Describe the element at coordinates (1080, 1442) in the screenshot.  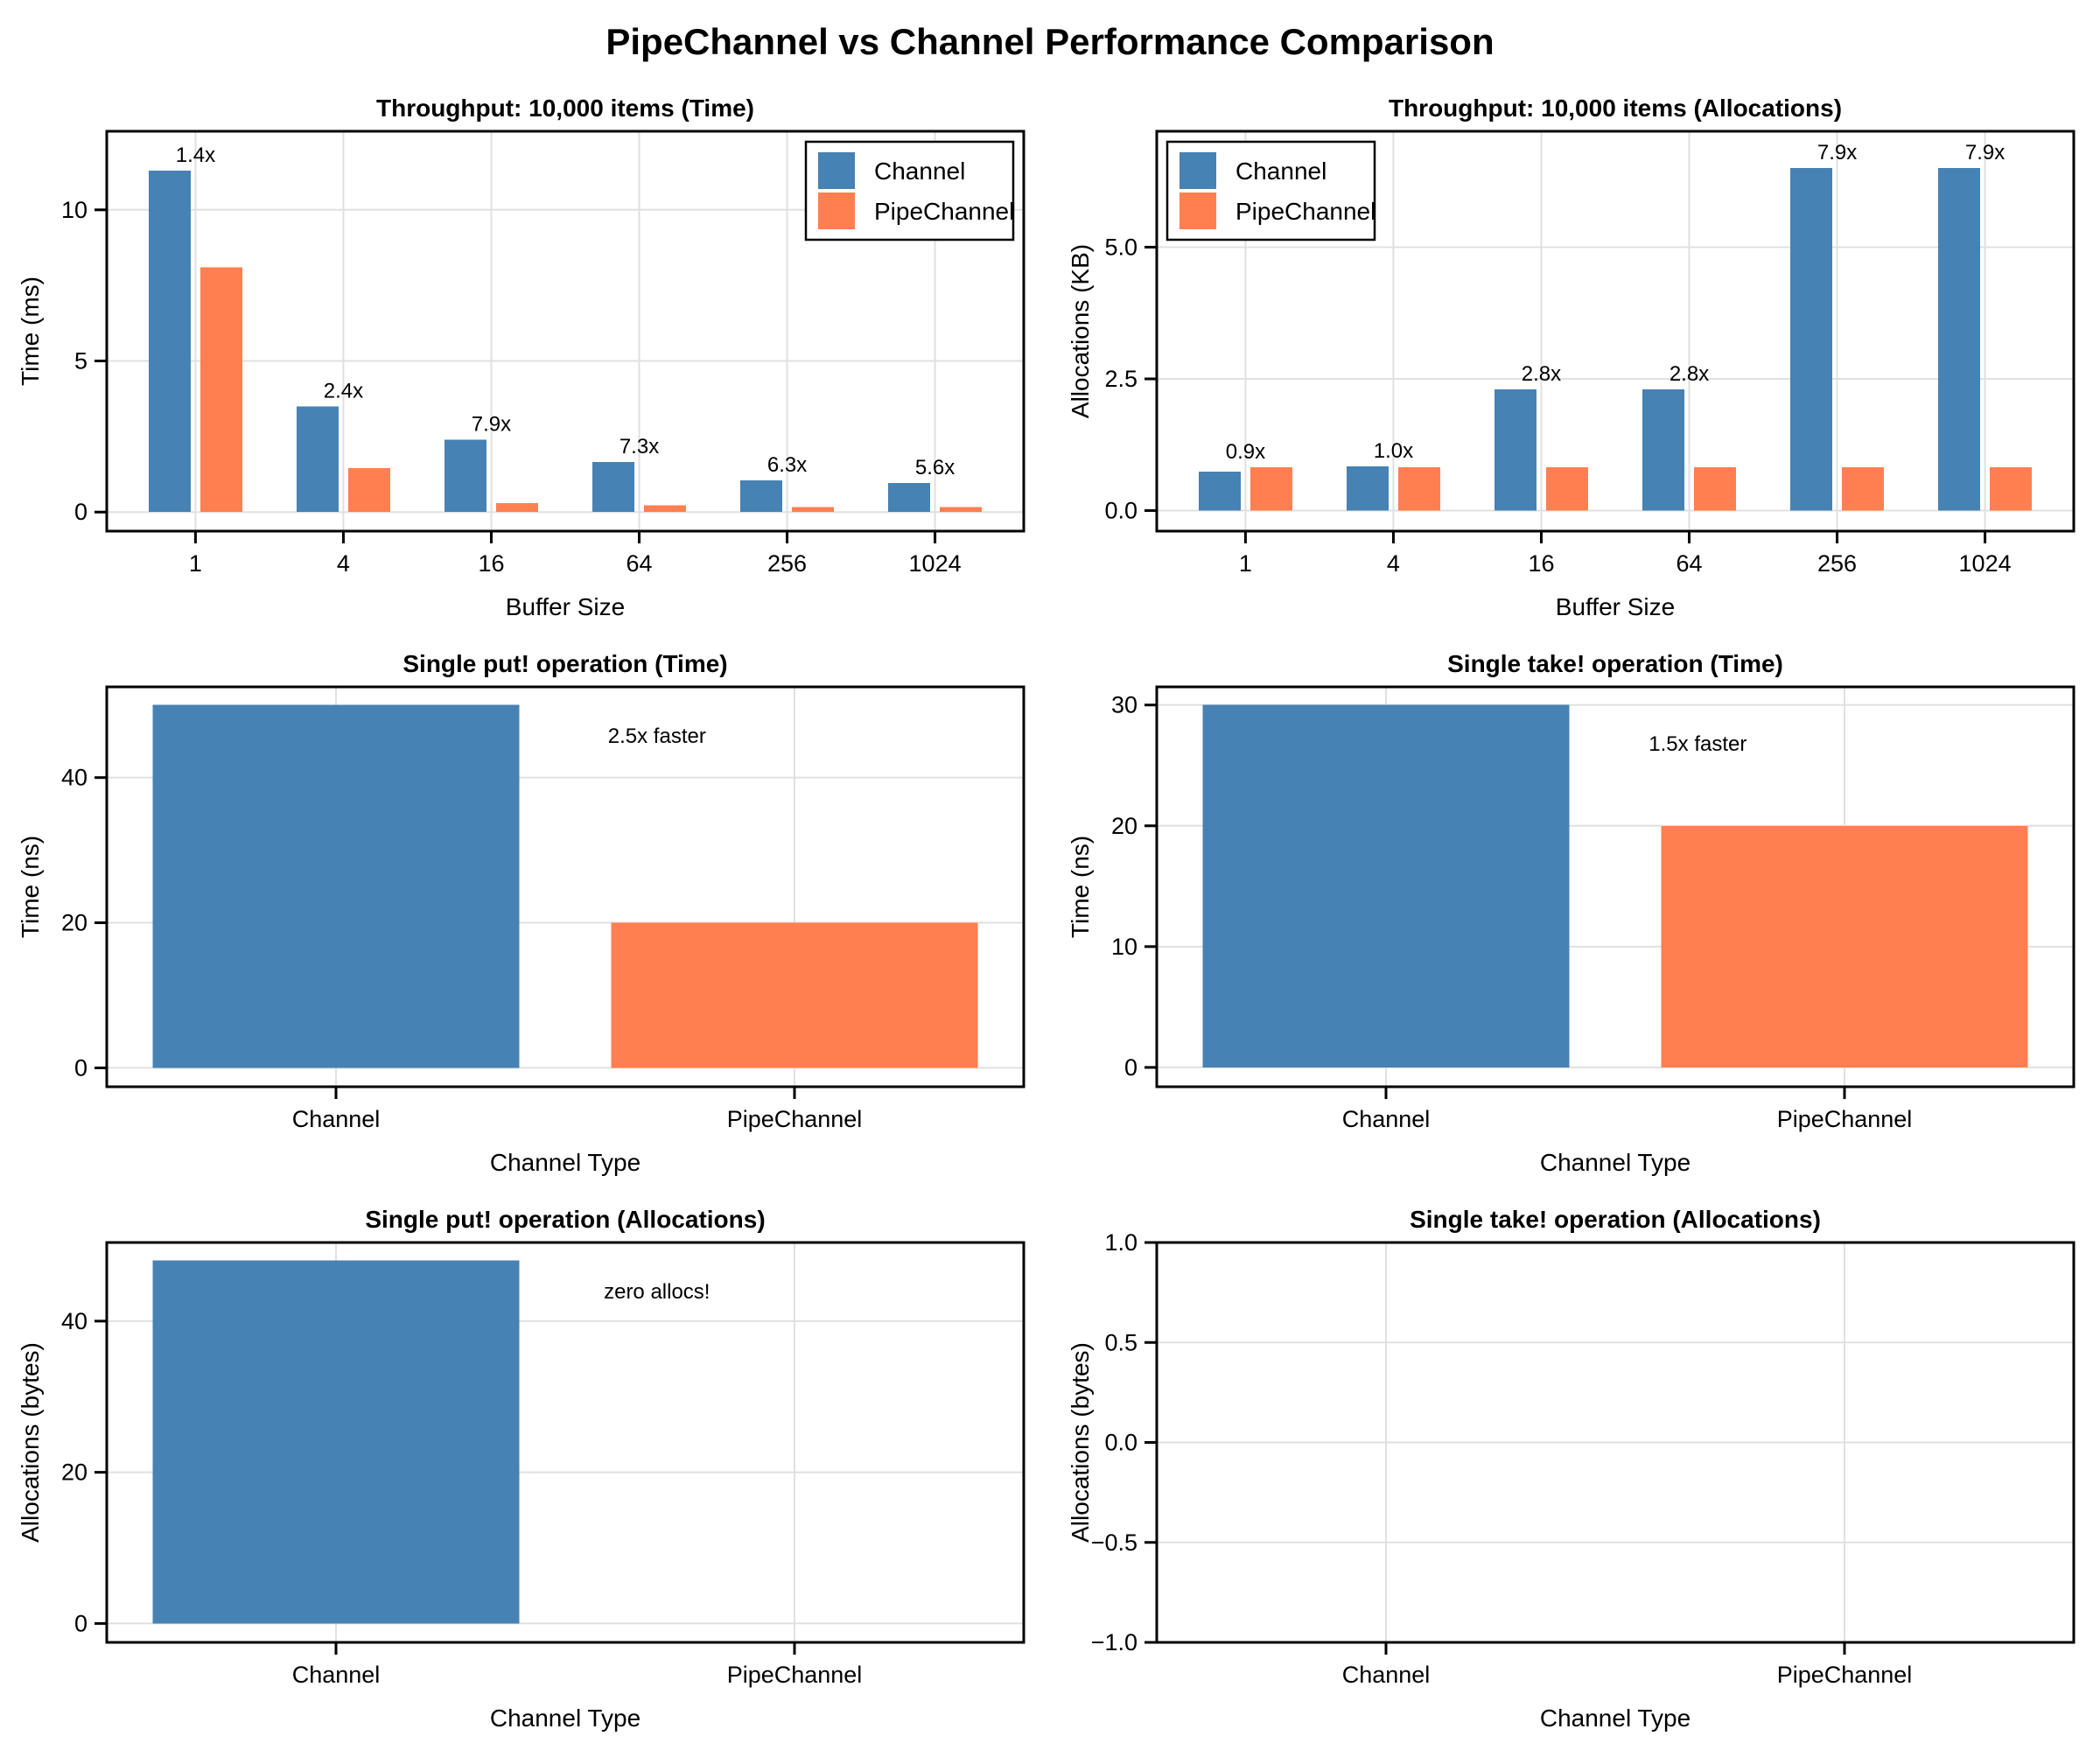
I see `y-axis-label: Allocations (bytes)` at that location.